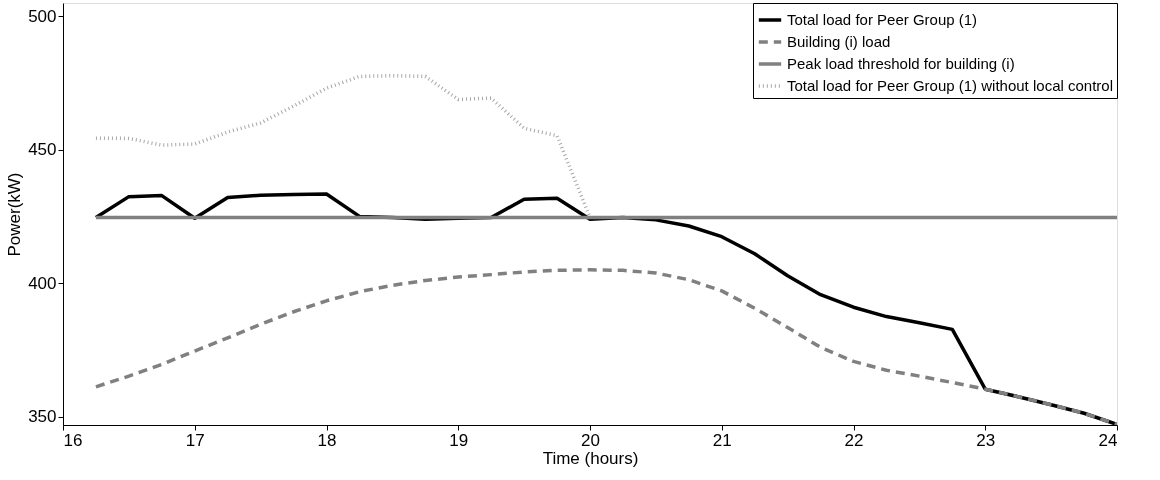  I want to click on x-tick-label: 24, so click(1108, 440).